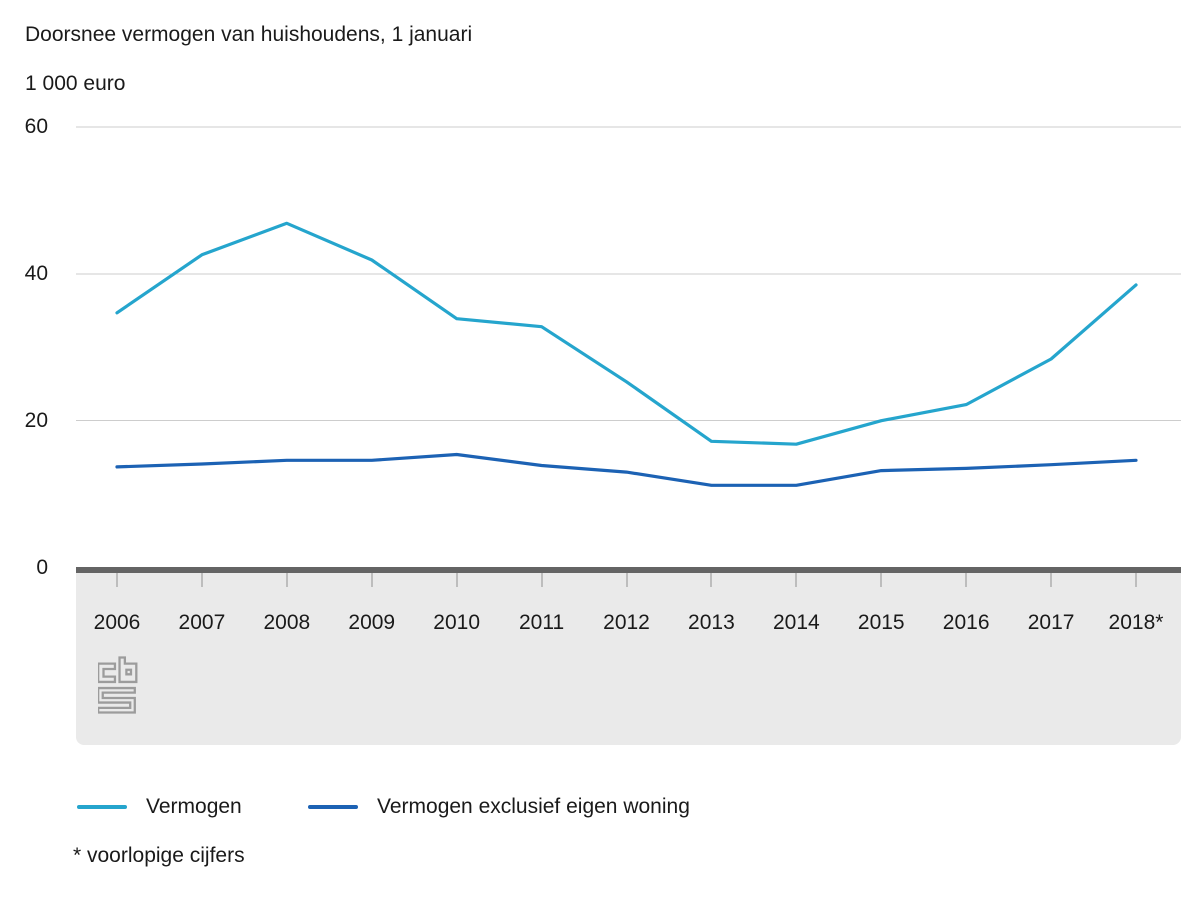 The height and width of the screenshot is (900, 1200). I want to click on x-tick-label: 2006, so click(117, 622).